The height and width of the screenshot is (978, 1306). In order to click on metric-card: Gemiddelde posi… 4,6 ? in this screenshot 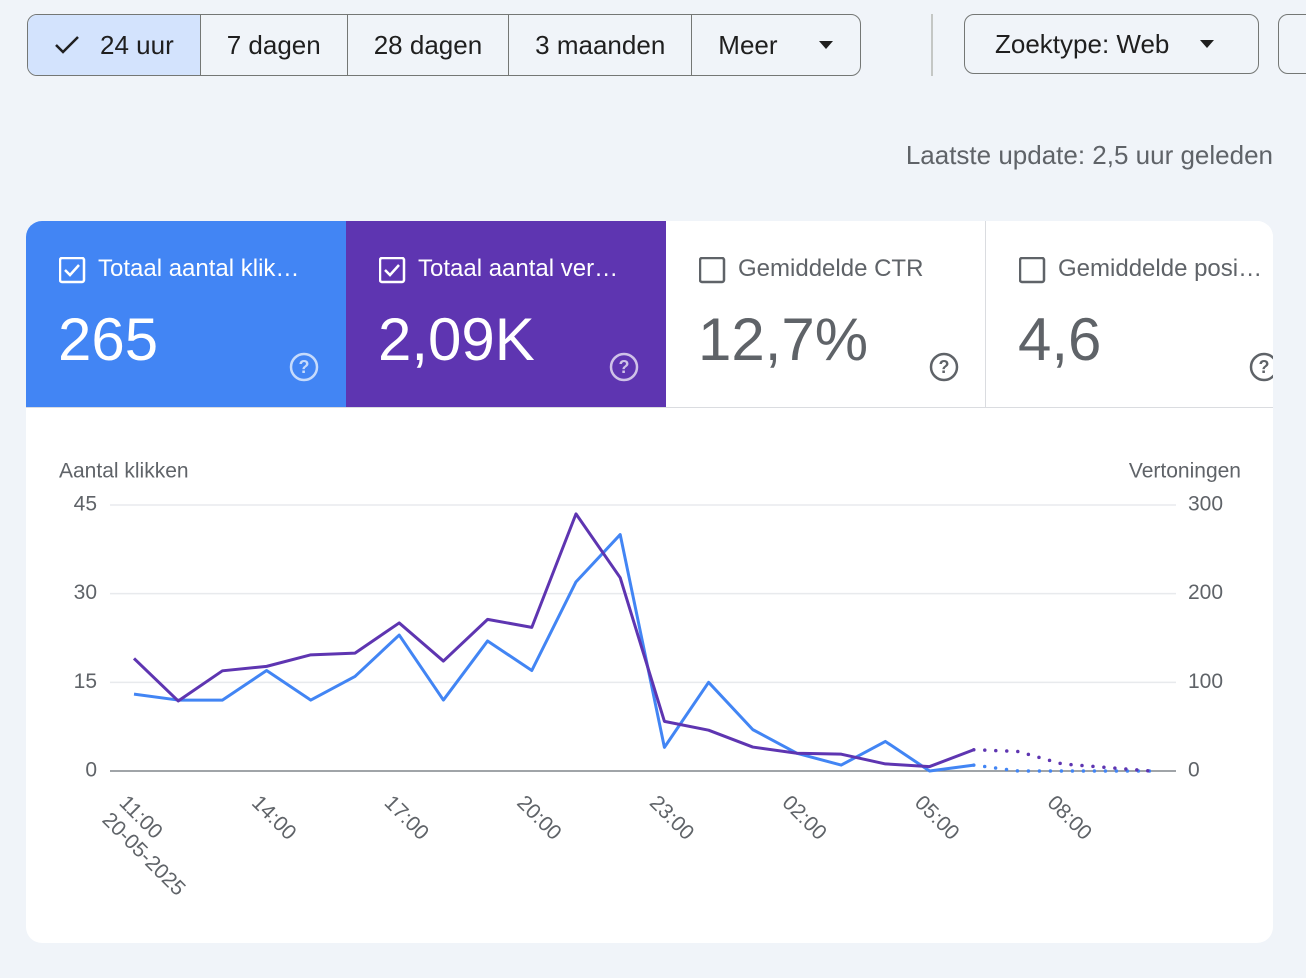, I will do `click(1129, 314)`.